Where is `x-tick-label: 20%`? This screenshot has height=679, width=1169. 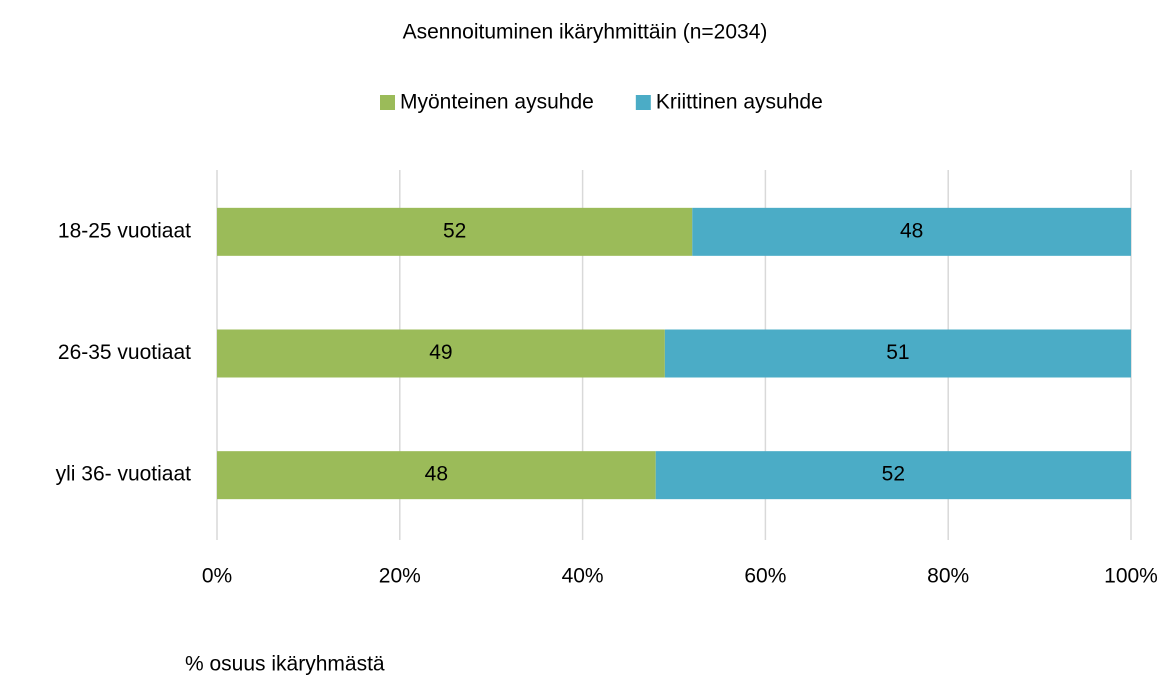 x-tick-label: 20% is located at coordinates (400, 576).